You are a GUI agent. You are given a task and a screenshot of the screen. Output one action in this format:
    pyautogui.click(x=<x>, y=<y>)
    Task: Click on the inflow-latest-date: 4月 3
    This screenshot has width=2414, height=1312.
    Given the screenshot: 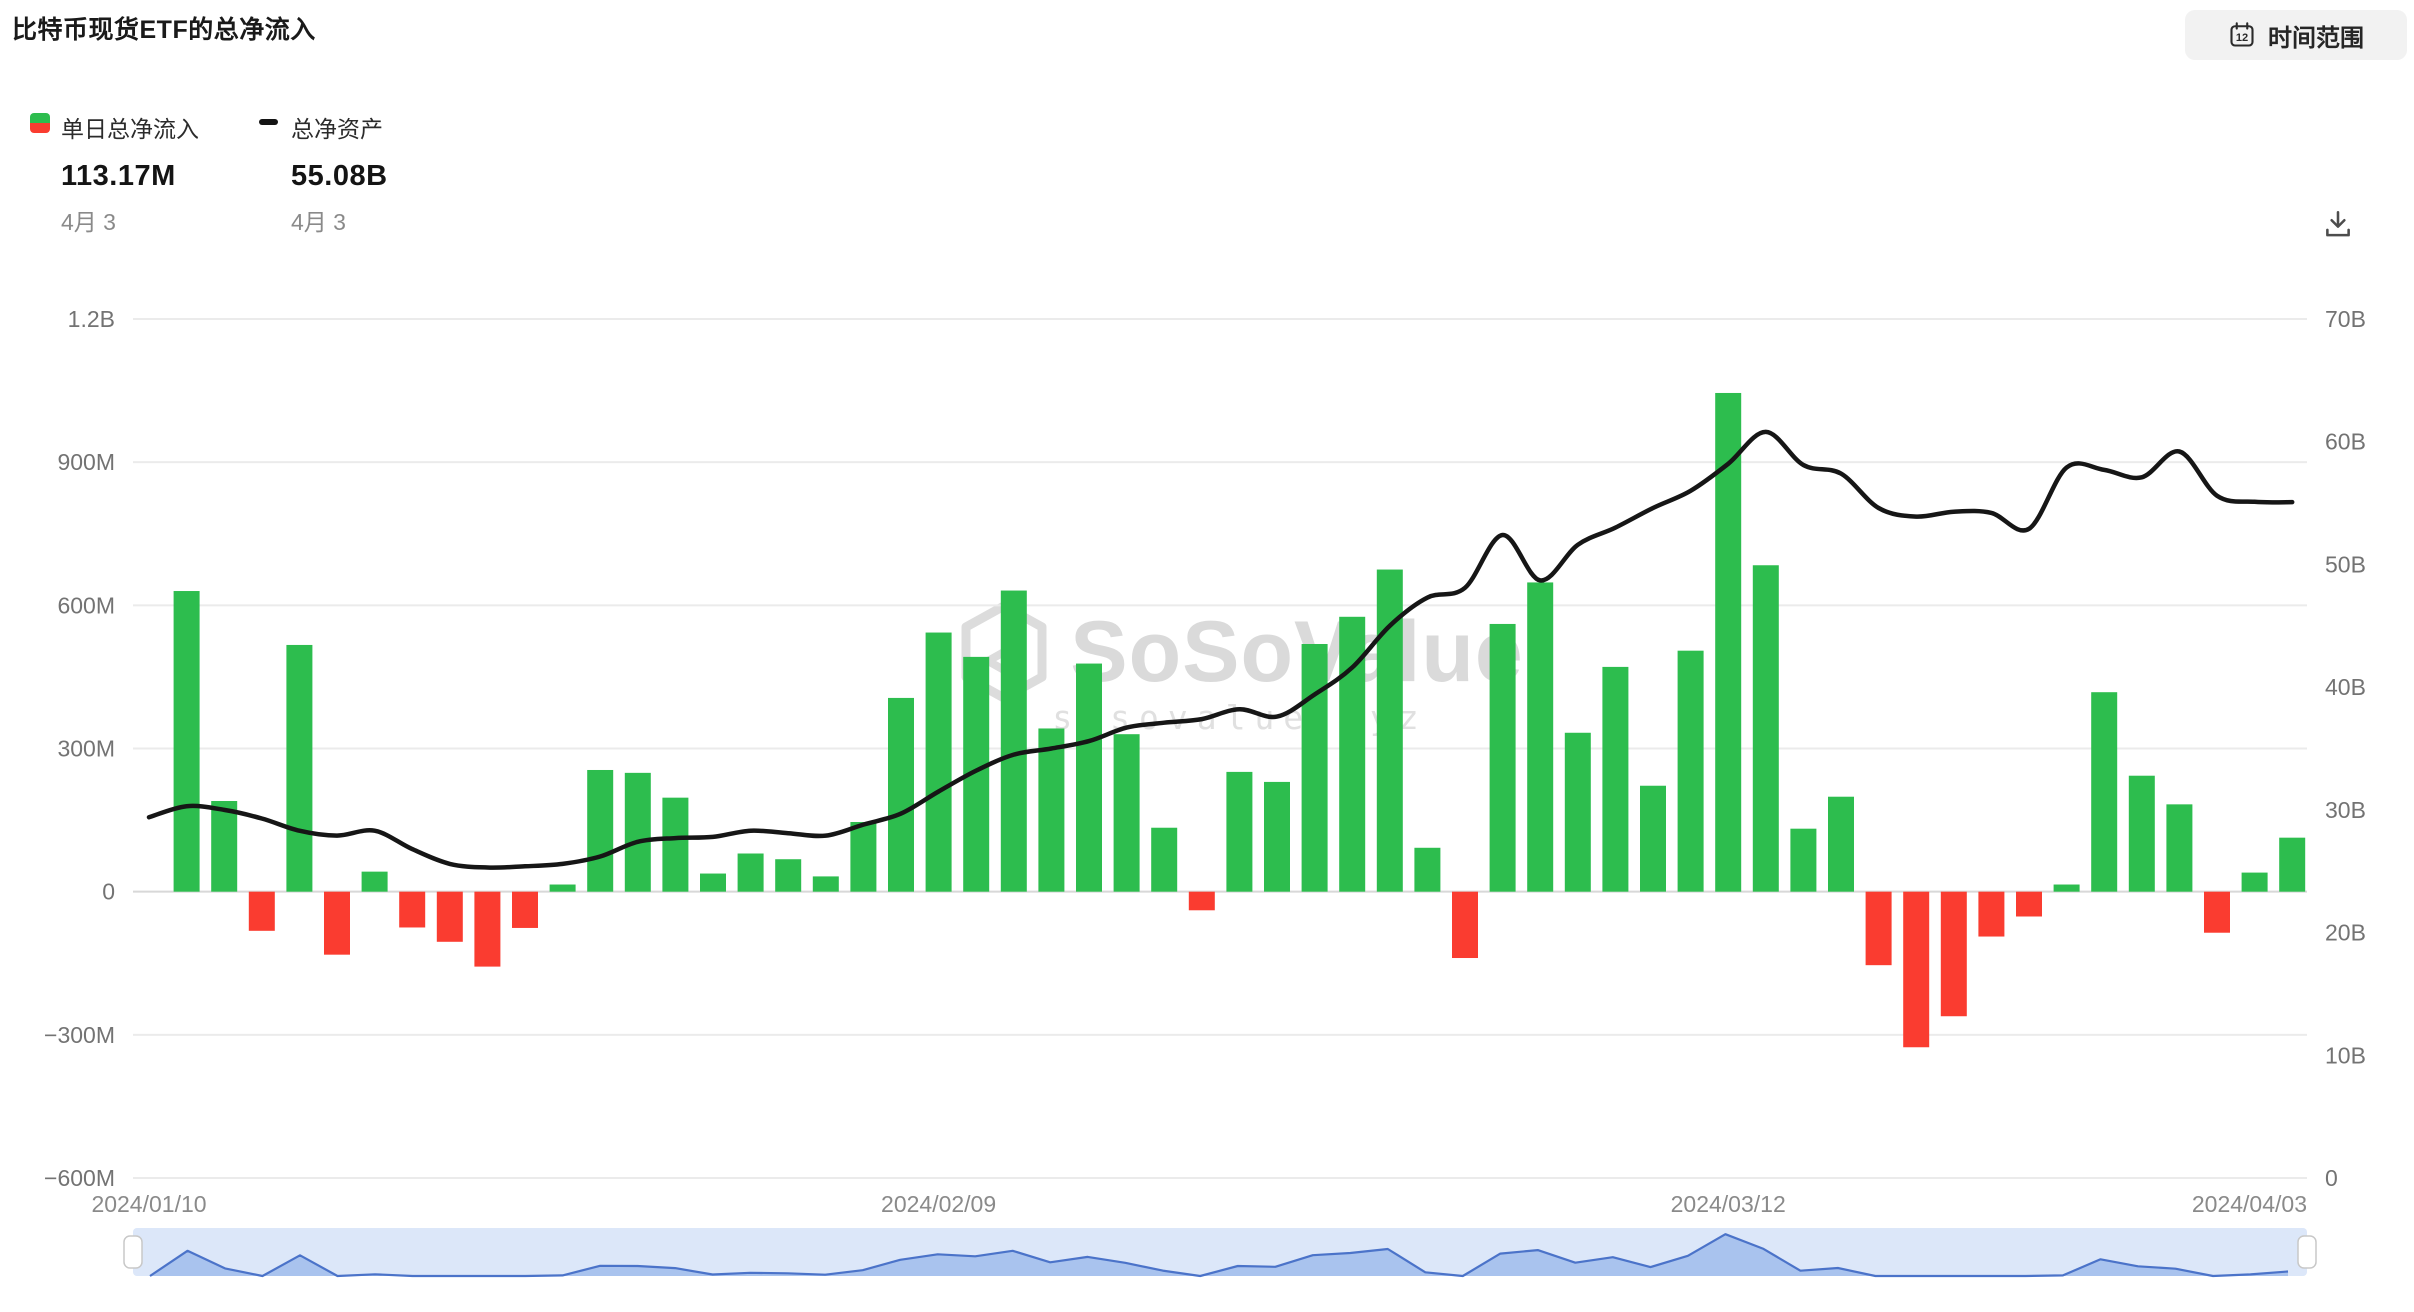 What is the action you would take?
    pyautogui.click(x=88, y=222)
    